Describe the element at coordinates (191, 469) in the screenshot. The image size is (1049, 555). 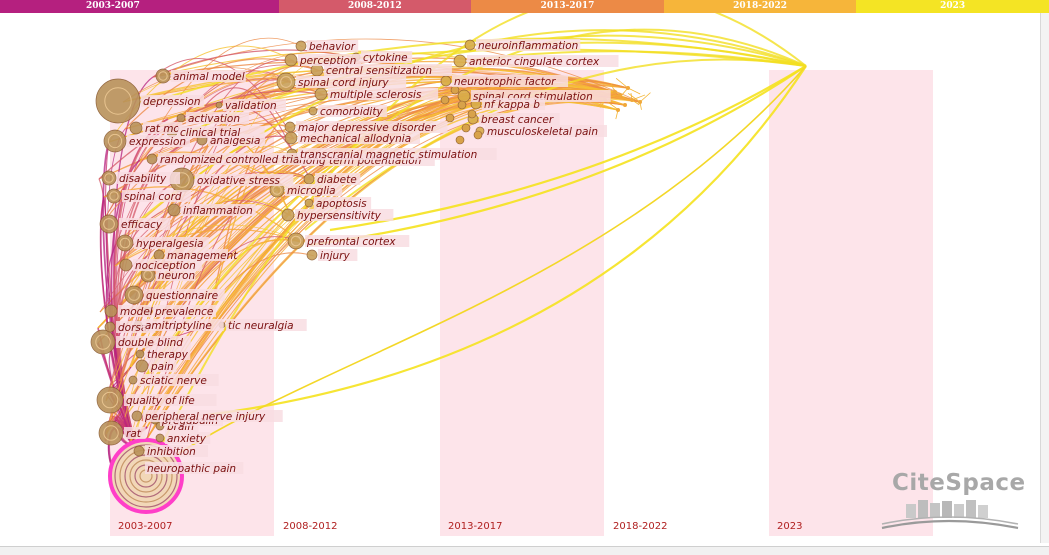
I see `keyword-label: neuropathic pain` at that location.